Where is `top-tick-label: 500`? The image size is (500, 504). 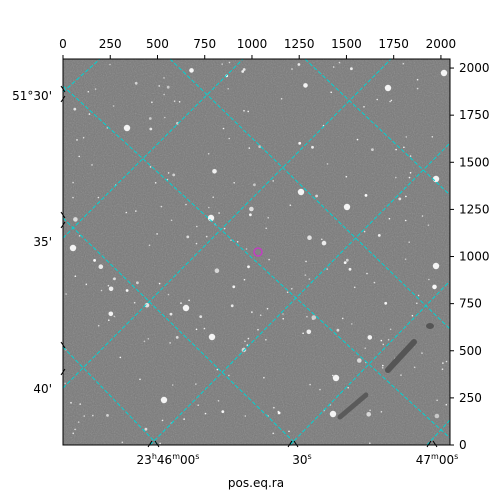
top-tick-label: 500 is located at coordinates (157, 44).